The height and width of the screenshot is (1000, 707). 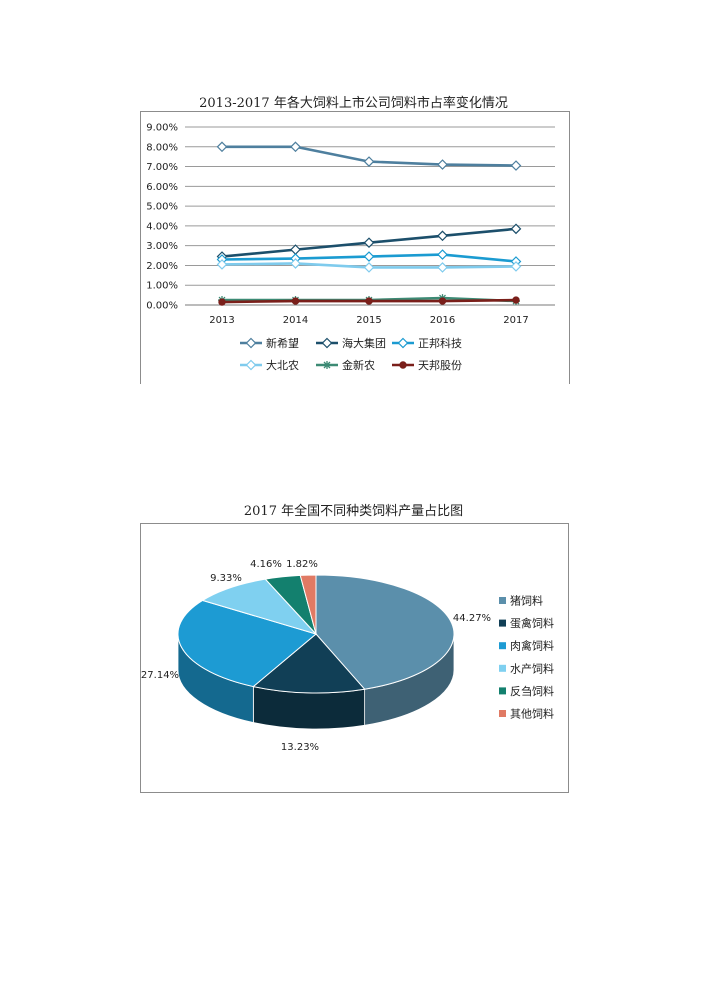 What do you see at coordinates (221, 320) in the screenshot?
I see `x-tick-label: 2013` at bounding box center [221, 320].